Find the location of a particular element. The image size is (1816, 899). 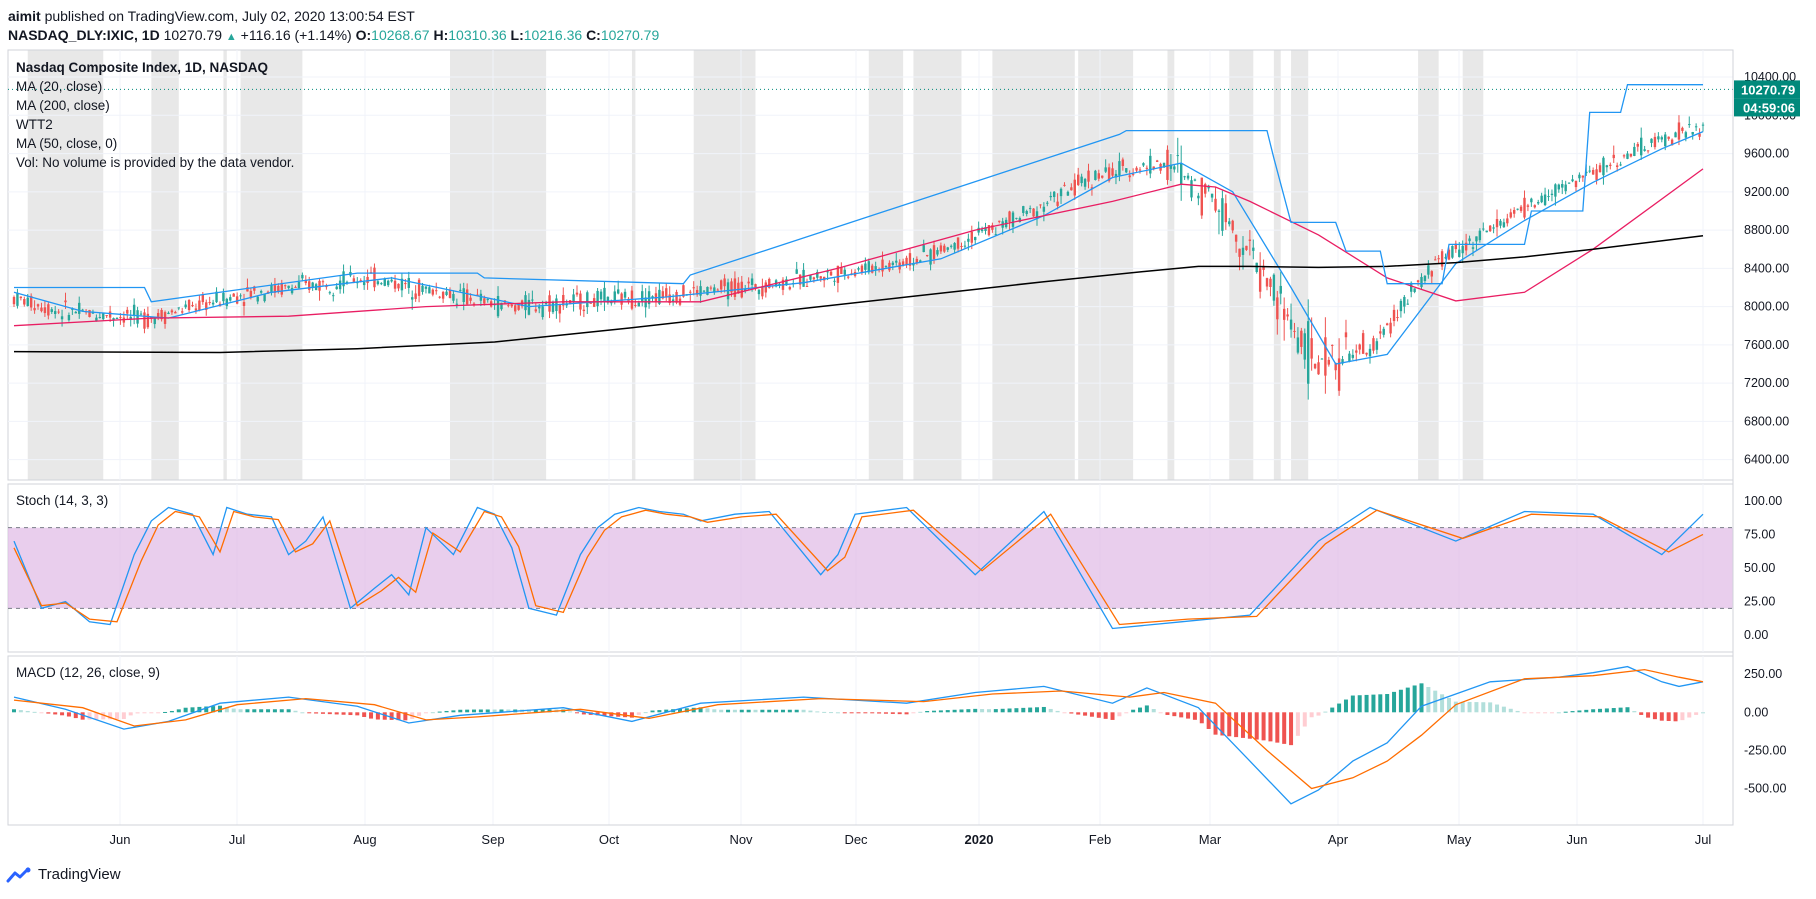

author-name: aimit is located at coordinates (24, 16).